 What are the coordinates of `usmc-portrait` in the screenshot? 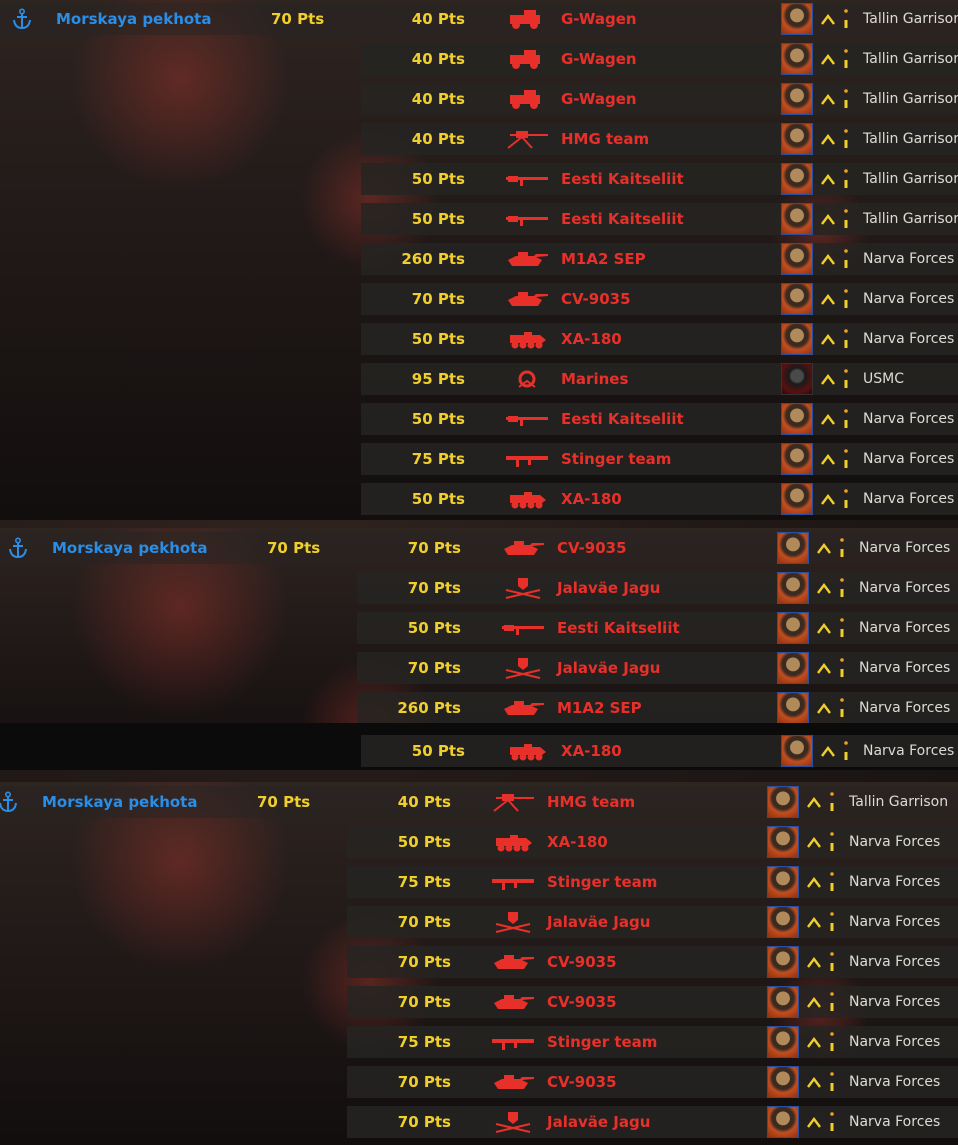 It's located at (797, 379).